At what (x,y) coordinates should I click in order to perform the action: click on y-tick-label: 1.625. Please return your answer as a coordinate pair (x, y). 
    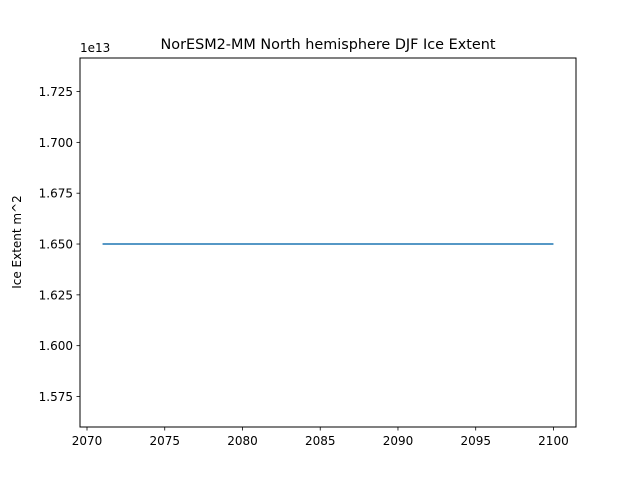
    Looking at the image, I should click on (56, 295).